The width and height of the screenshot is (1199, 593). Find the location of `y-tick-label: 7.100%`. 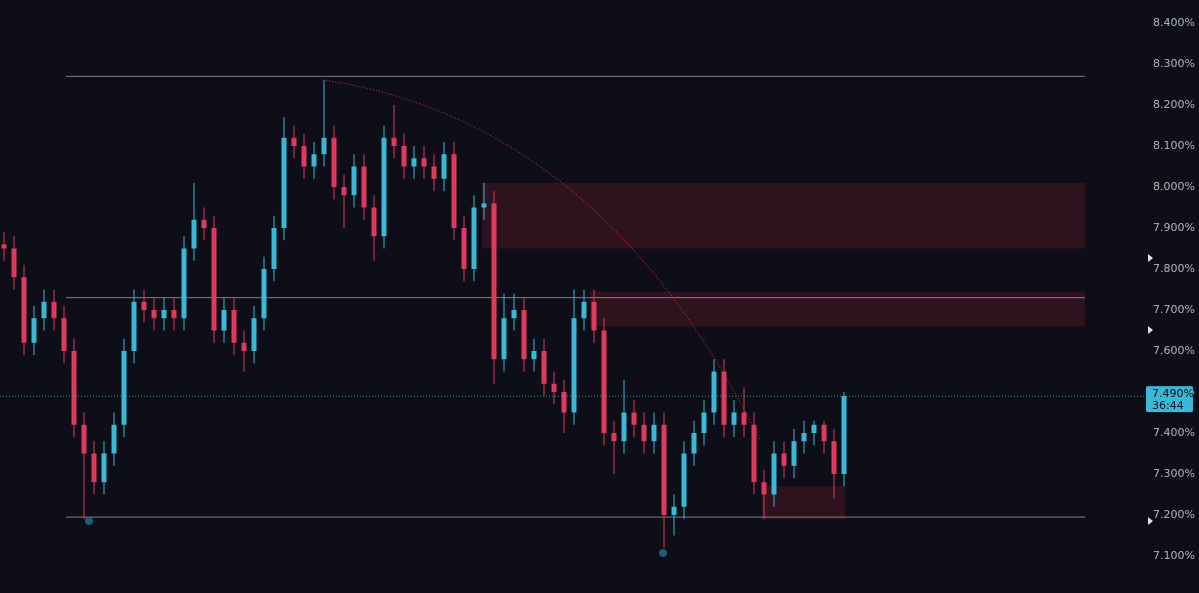

y-tick-label: 7.100% is located at coordinates (1174, 555).